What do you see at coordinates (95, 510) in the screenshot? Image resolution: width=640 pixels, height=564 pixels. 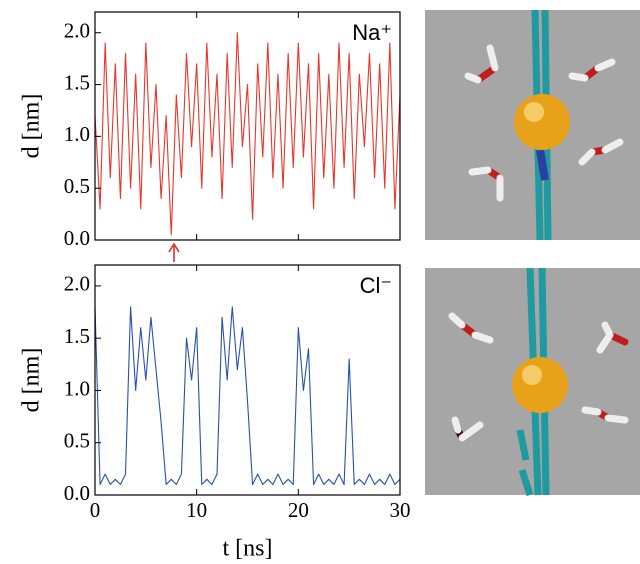 I see `x-tick-label: 0` at bounding box center [95, 510].